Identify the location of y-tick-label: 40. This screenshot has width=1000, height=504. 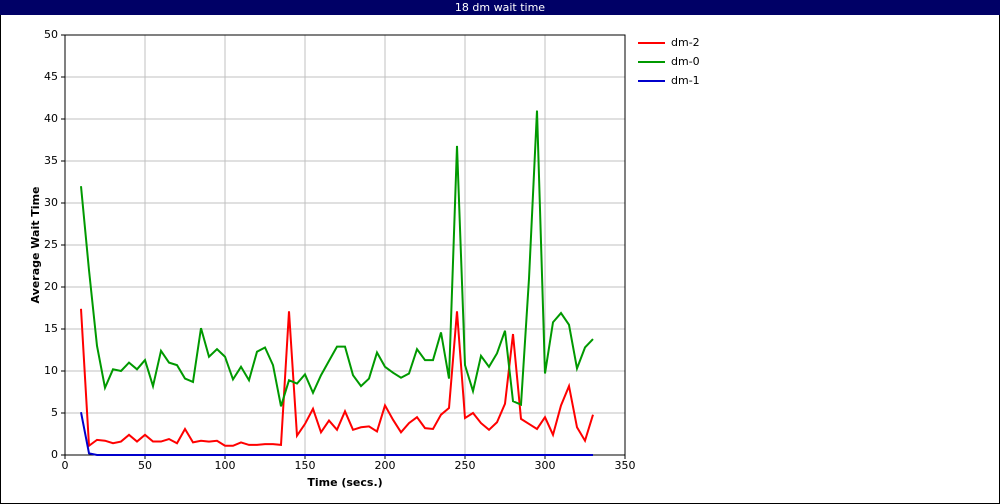
(51, 118).